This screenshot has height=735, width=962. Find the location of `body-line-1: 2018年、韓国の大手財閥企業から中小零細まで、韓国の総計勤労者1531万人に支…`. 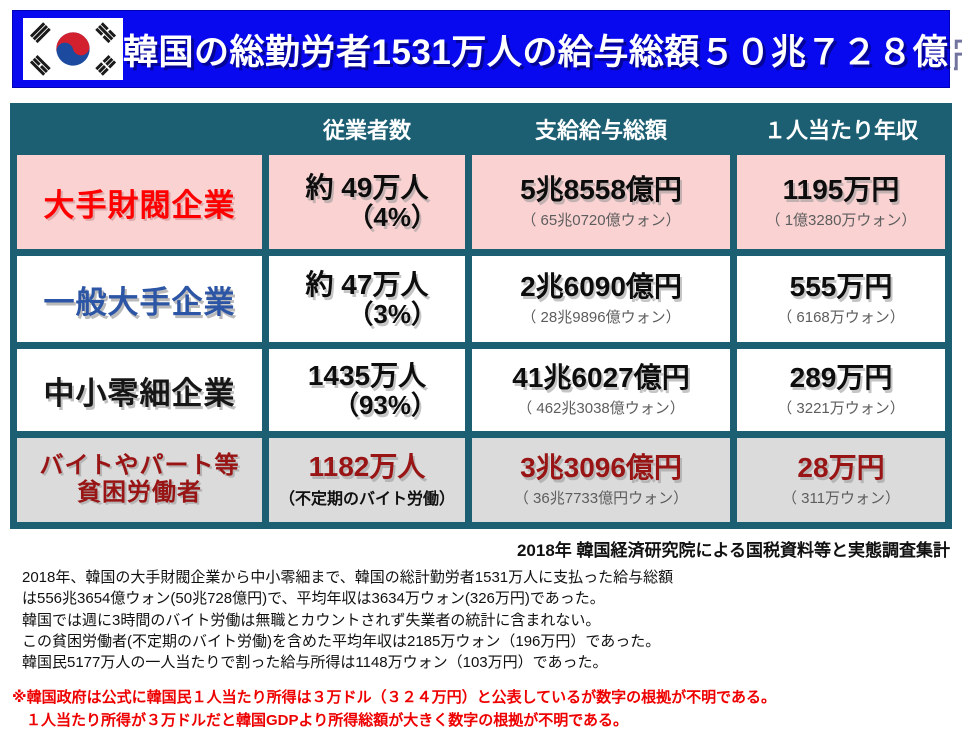

body-line-1: 2018年、韓国の大手財閥企業から中小零細まで、韓国の総計勤労者1531万人に支… is located at coordinates (348, 577).